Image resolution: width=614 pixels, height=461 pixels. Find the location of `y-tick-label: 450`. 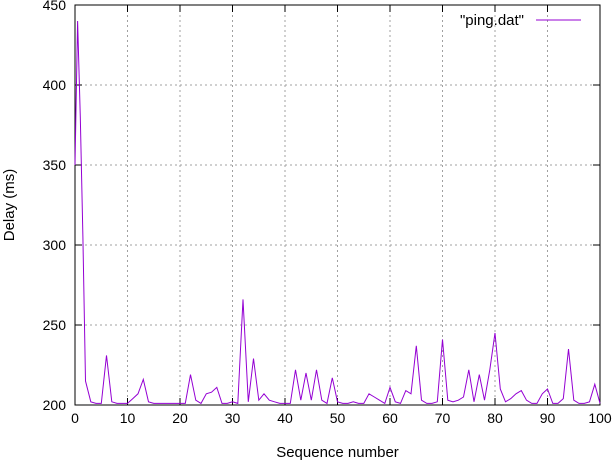

y-tick-label: 450 is located at coordinates (55, 6).